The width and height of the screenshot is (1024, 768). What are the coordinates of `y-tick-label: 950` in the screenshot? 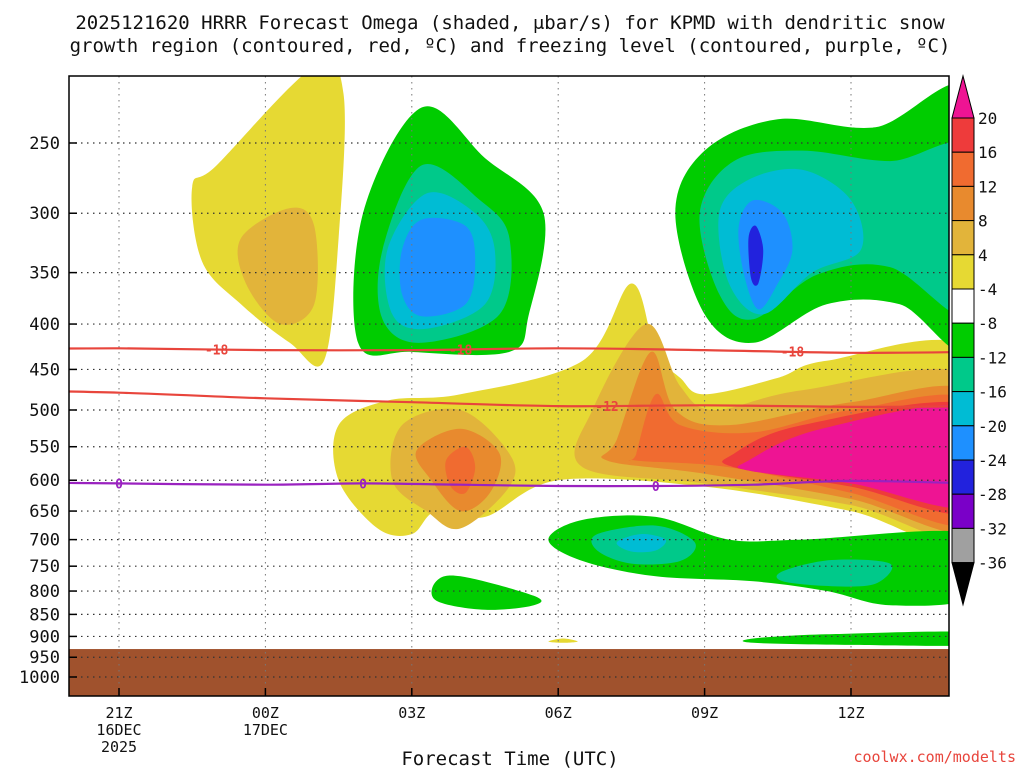 It's located at (44, 658).